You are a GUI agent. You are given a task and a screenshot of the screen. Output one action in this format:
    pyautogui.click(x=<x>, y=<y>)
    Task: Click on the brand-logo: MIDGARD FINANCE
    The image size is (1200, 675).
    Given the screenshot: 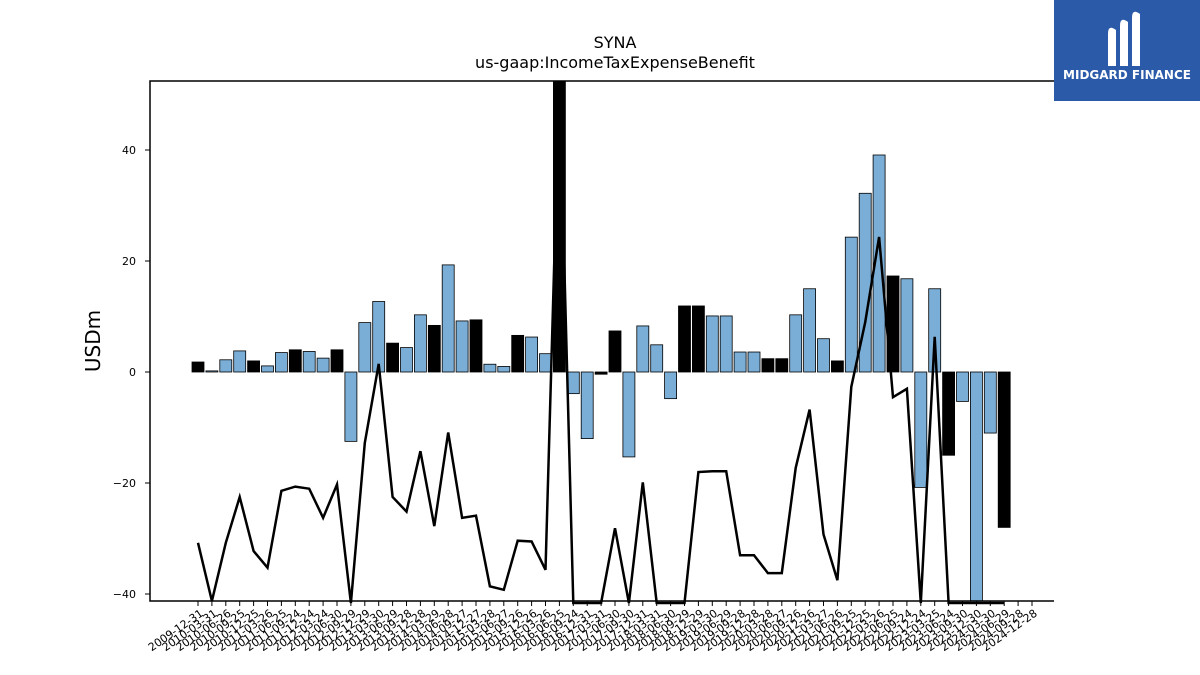 What is the action you would take?
    pyautogui.click(x=1127, y=50)
    